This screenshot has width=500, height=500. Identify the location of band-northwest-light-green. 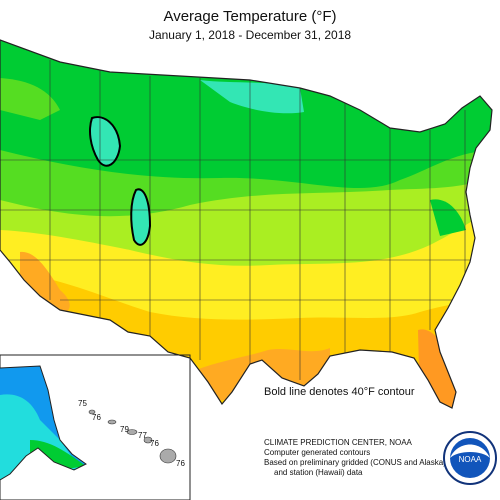
(30, 99).